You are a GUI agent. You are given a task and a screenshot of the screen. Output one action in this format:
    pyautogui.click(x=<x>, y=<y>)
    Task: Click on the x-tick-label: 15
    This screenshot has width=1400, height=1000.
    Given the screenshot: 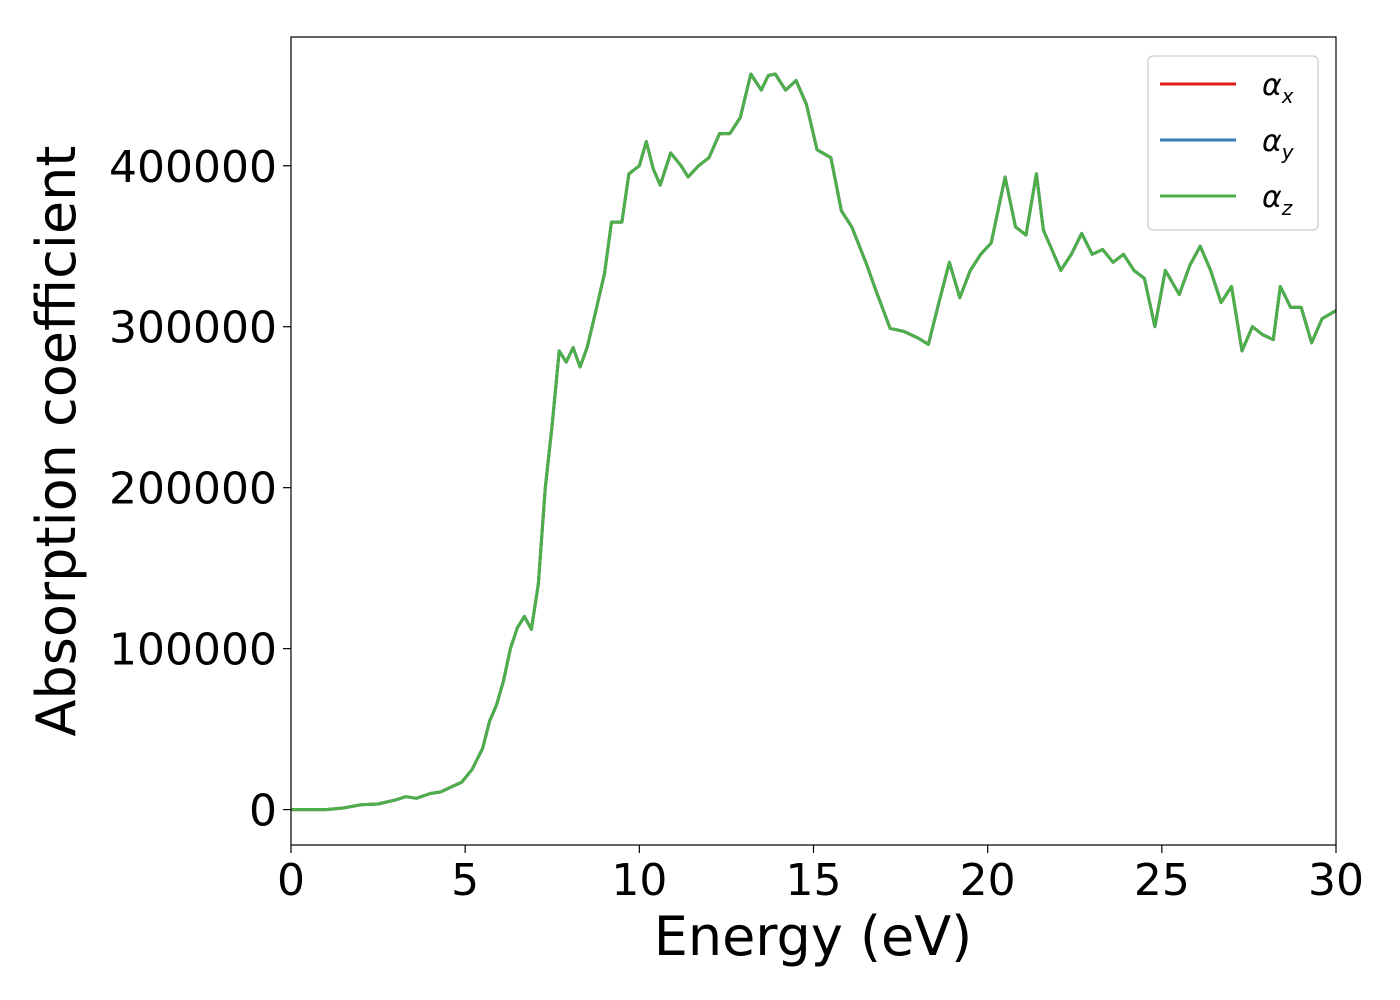 What is the action you would take?
    pyautogui.click(x=814, y=880)
    